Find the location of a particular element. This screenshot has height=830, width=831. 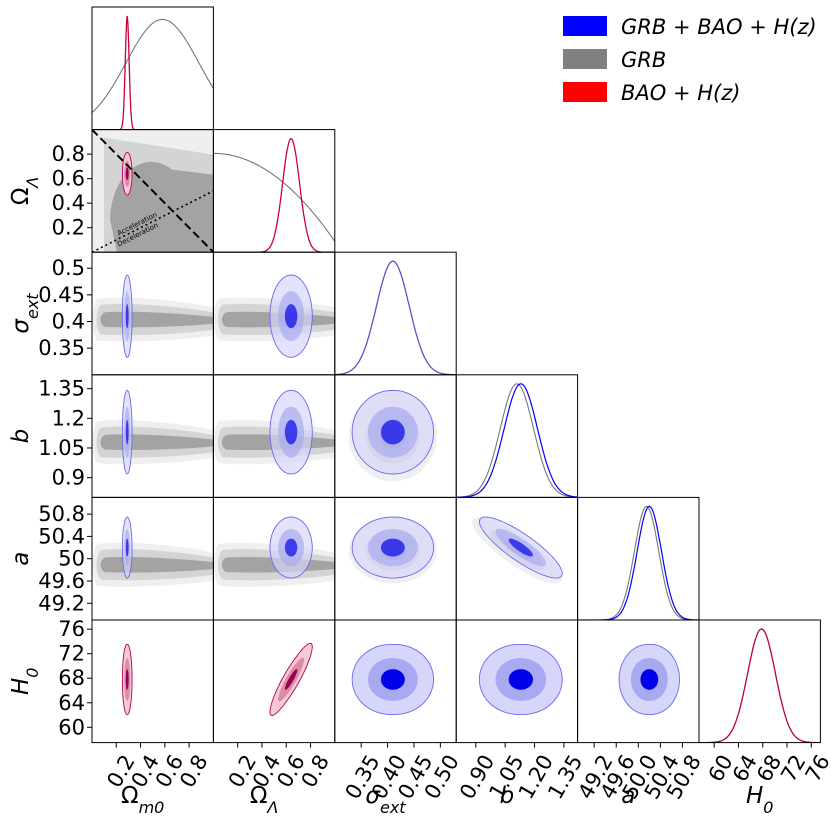

legend-label-combined: GRB + BAO + H(z) is located at coordinates (719, 27).